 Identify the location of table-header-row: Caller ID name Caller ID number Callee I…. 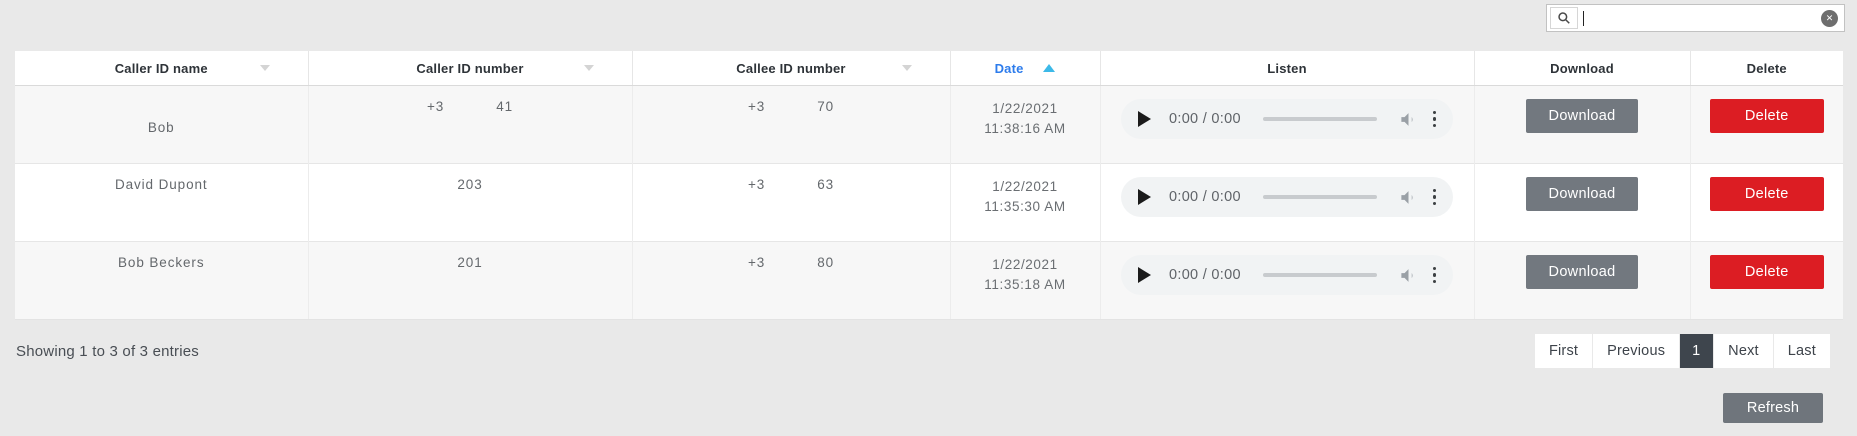
(929, 68).